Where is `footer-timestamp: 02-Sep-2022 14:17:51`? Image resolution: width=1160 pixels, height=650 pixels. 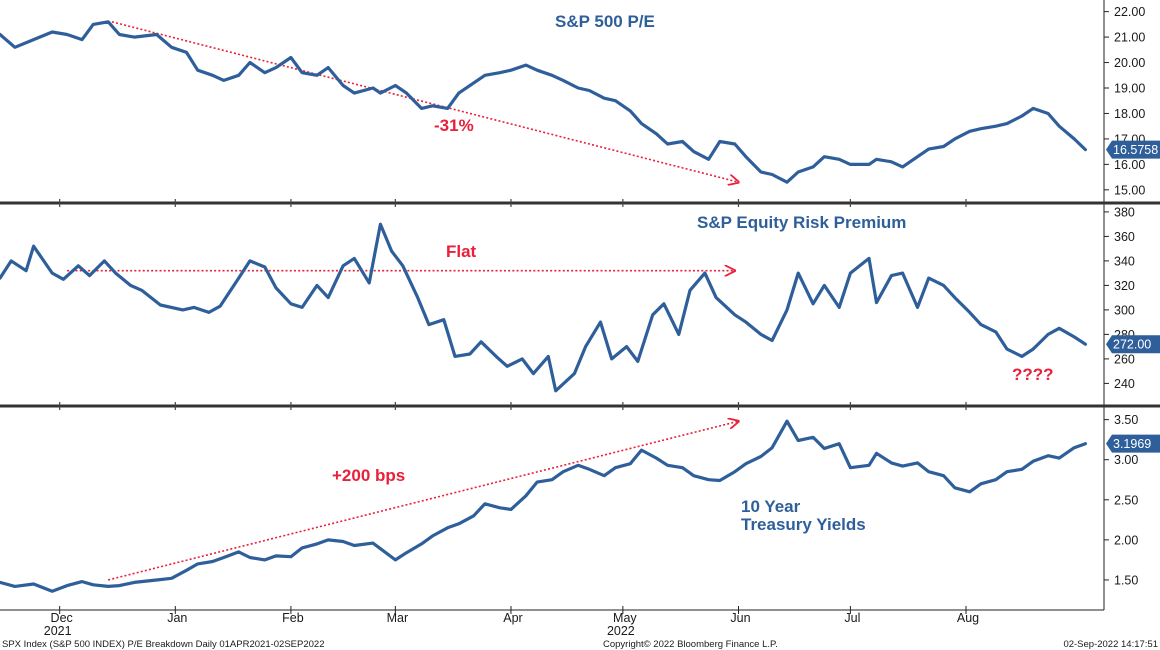 footer-timestamp: 02-Sep-2022 14:17:51 is located at coordinates (1110, 644).